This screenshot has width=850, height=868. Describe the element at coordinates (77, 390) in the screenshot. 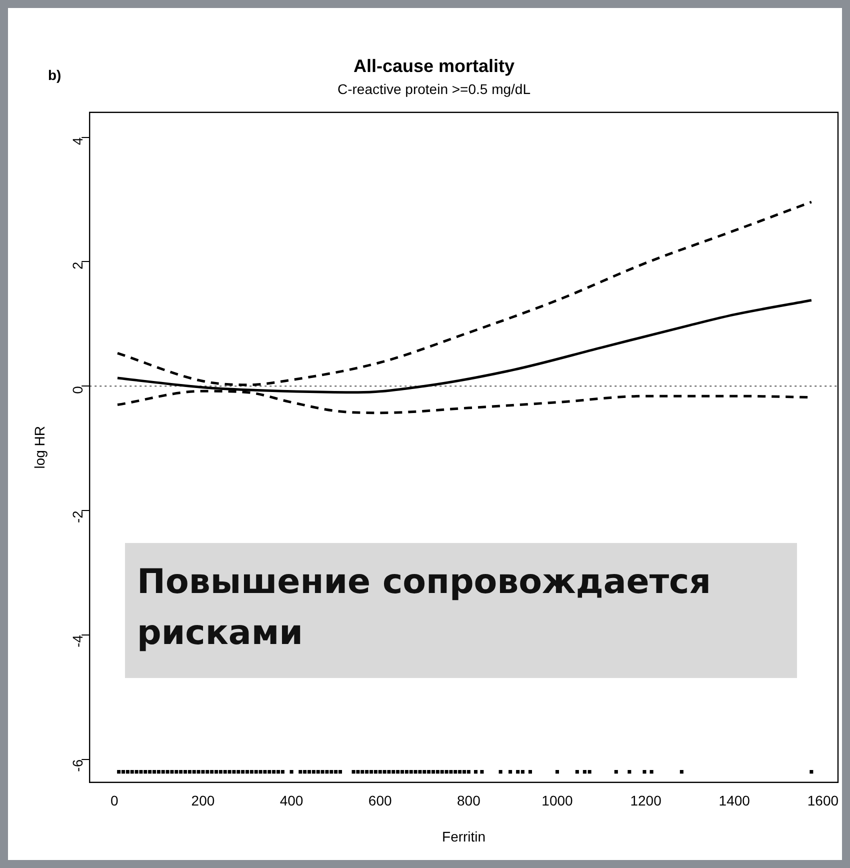

I see `y-tick-label: 0` at that location.